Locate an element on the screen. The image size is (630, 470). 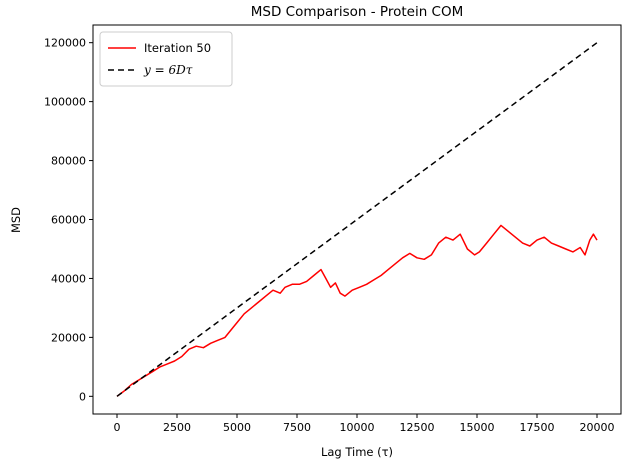
y-axis: 0 20000 40000 60000 80000 100000 120000 is located at coordinates (68, 220).